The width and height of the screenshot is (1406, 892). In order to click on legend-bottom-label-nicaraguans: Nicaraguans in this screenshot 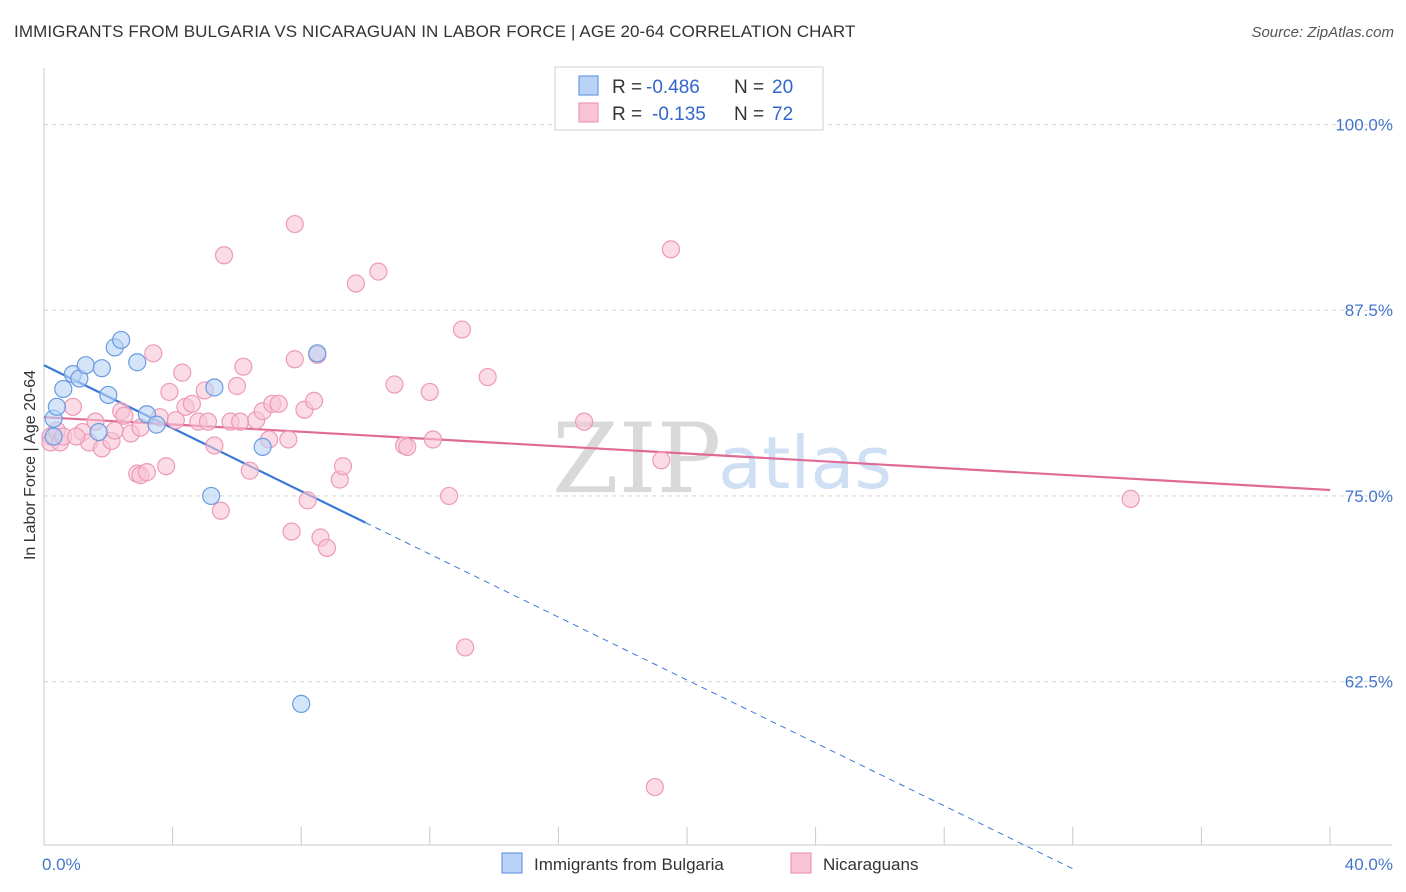, I will do `click(870, 864)`.